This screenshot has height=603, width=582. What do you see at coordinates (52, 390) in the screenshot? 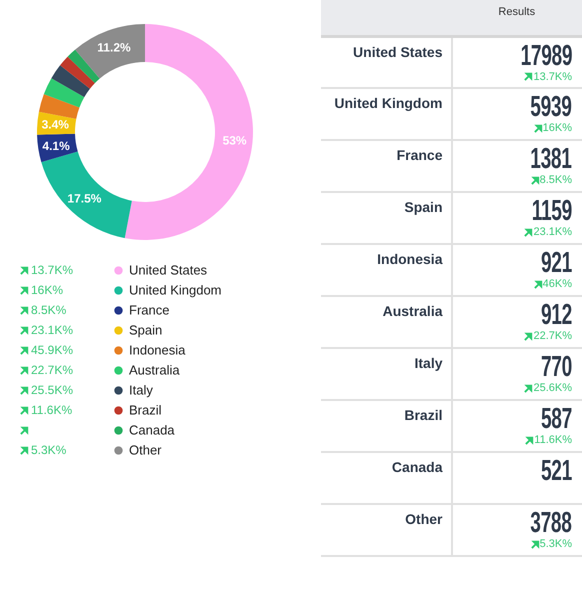
I see `text: 25.5K%` at bounding box center [52, 390].